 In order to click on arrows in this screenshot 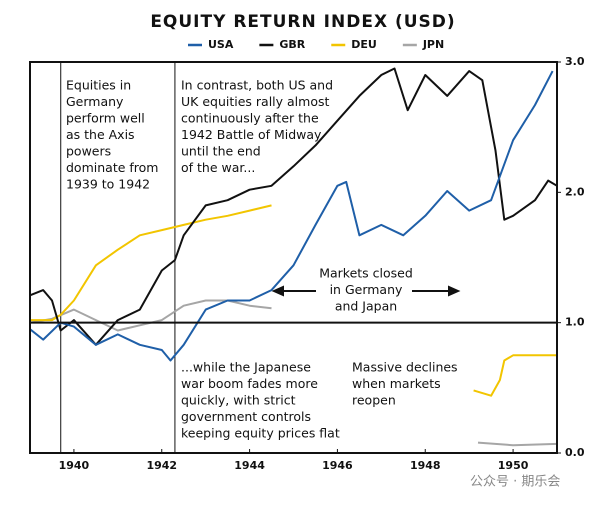, I will do `click(366, 291)`.